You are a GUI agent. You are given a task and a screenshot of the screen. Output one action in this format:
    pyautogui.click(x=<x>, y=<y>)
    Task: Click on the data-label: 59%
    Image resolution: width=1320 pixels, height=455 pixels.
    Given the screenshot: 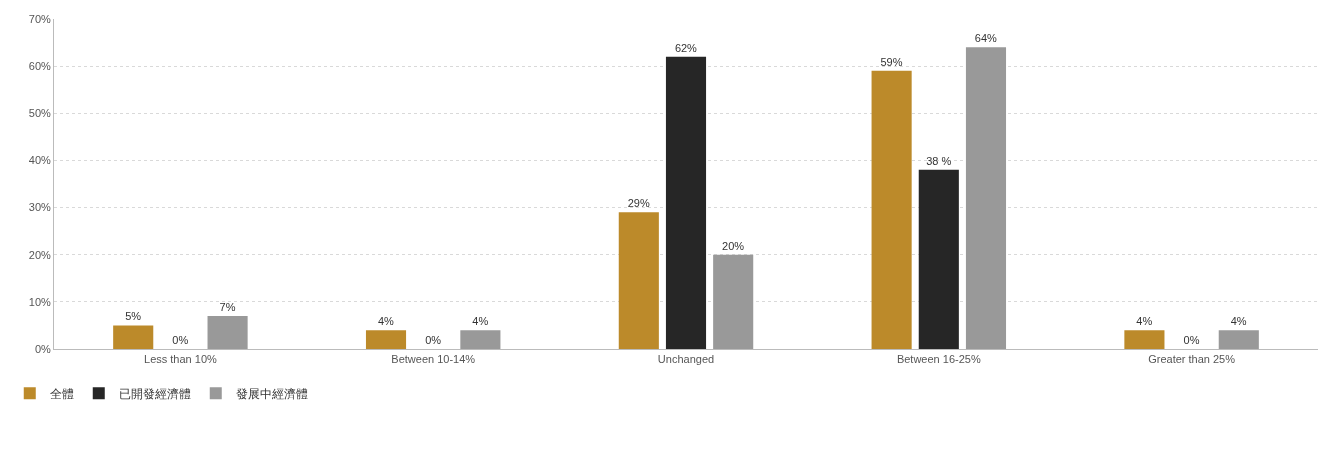 What is the action you would take?
    pyautogui.click(x=891, y=61)
    